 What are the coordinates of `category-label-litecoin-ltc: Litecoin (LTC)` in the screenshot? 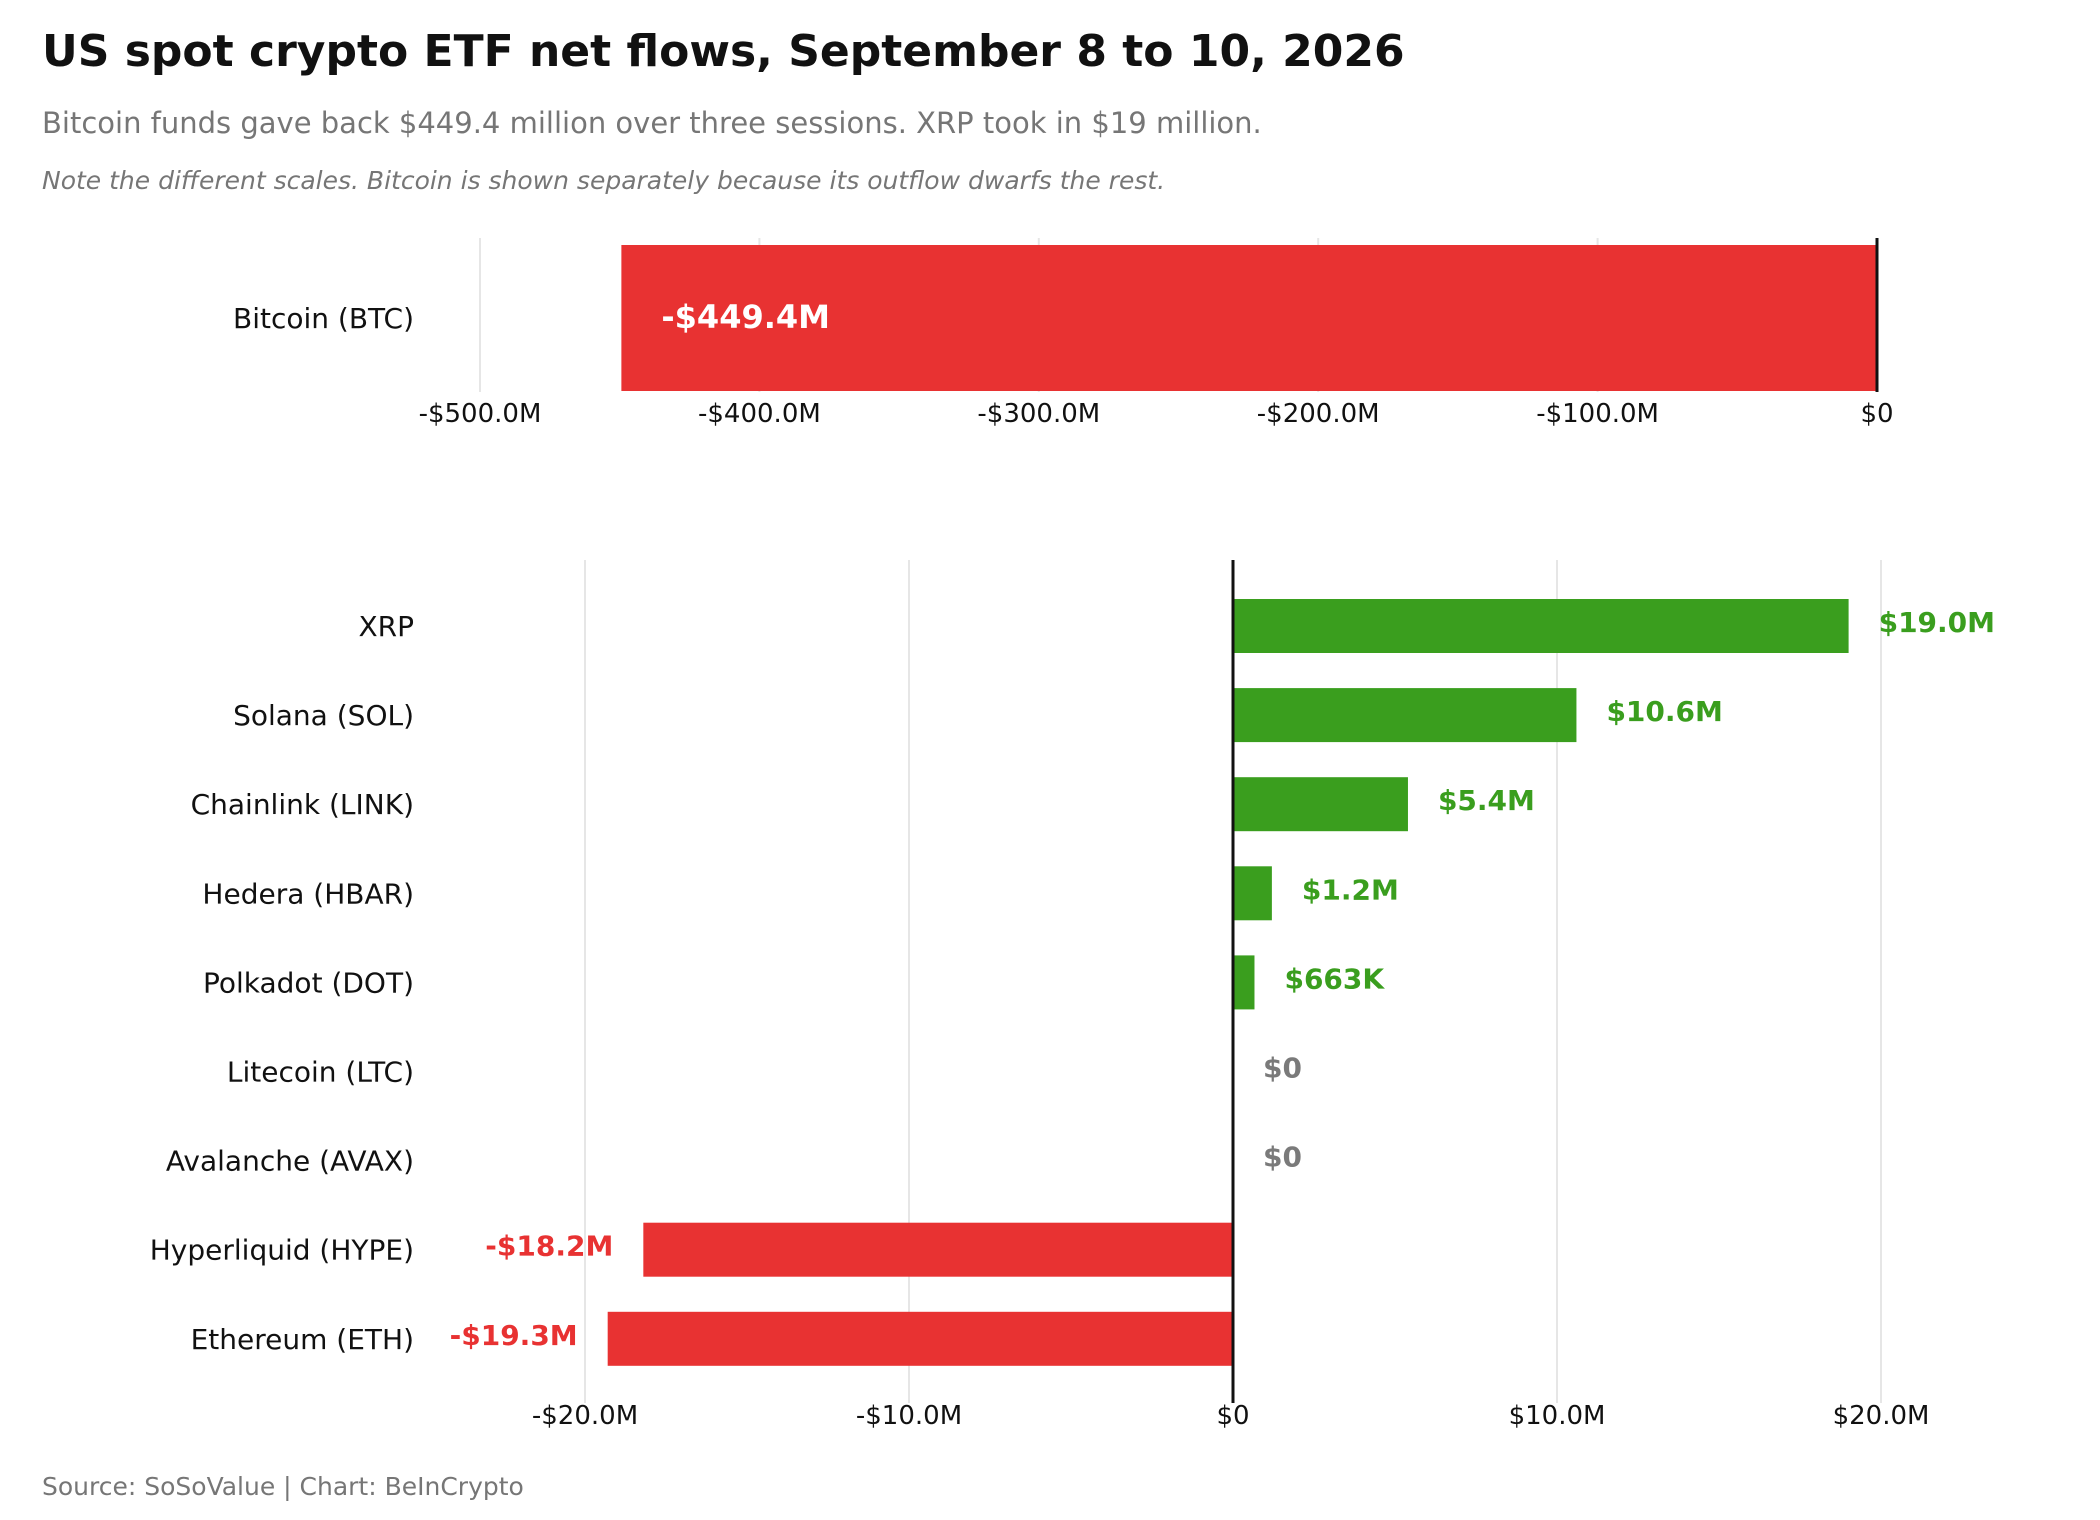 It's located at (320, 1072).